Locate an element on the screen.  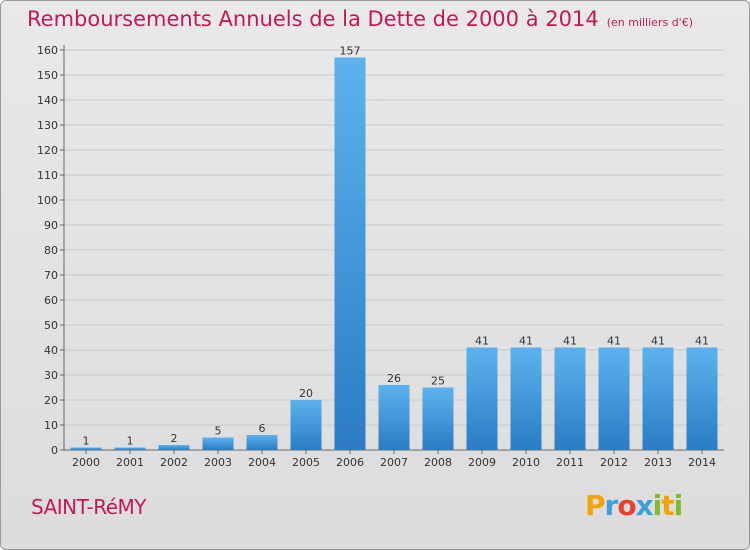
y-tick-label: 110 is located at coordinates (47, 175).